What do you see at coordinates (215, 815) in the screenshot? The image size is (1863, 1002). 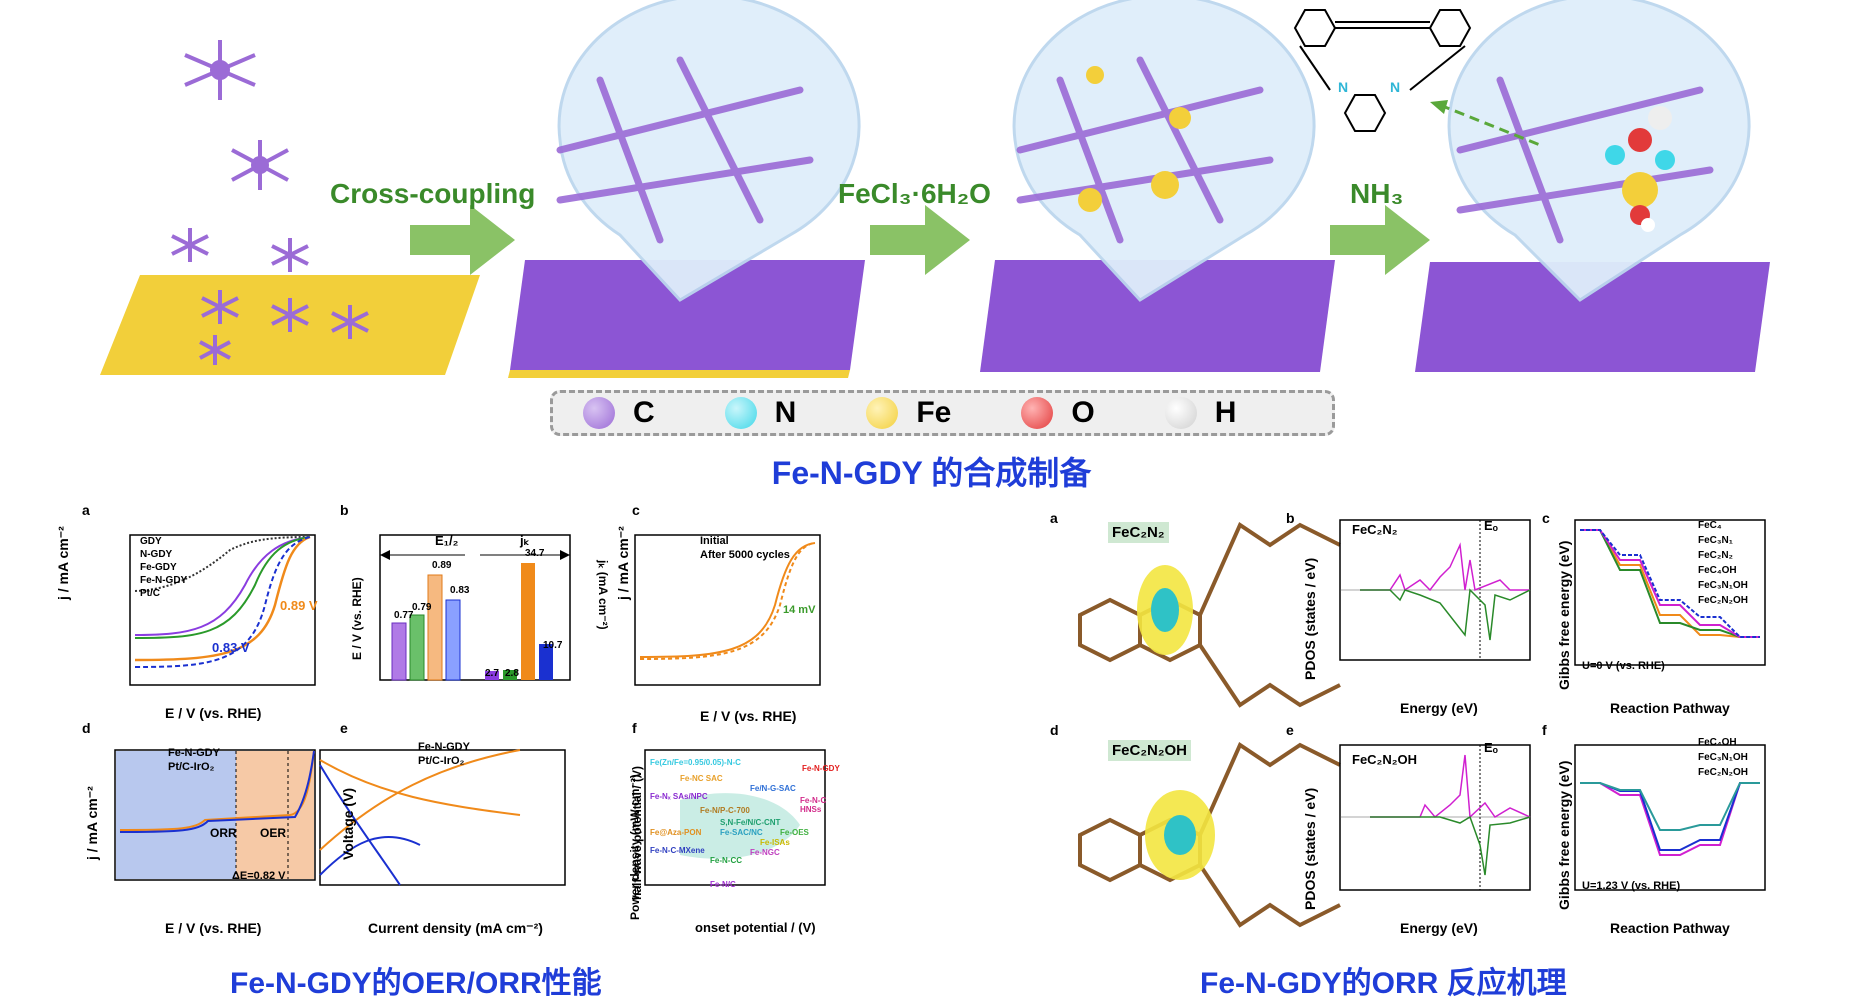 I see `panel-d` at bounding box center [215, 815].